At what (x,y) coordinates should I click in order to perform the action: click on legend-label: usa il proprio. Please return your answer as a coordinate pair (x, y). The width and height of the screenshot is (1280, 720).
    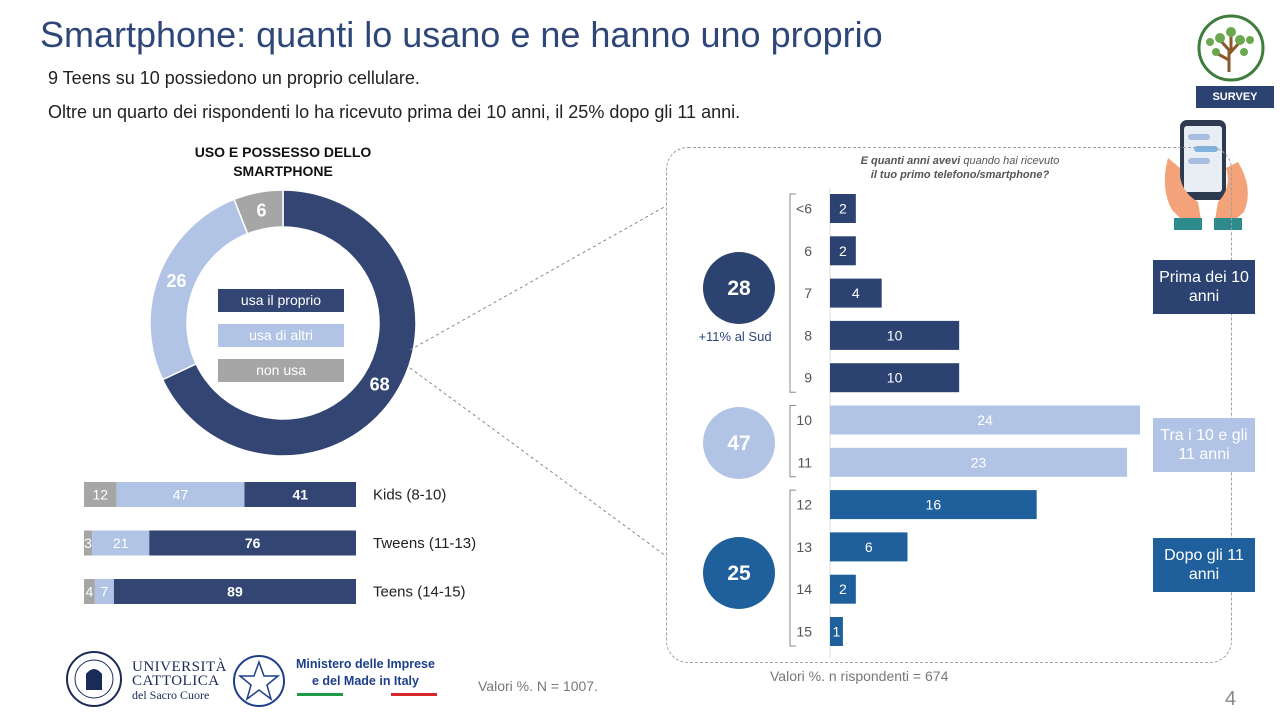
    Looking at the image, I should click on (281, 300).